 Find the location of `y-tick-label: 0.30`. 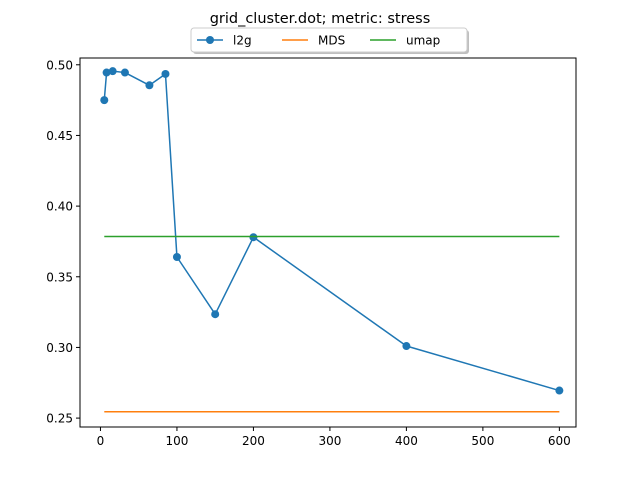

y-tick-label: 0.30 is located at coordinates (59, 348).